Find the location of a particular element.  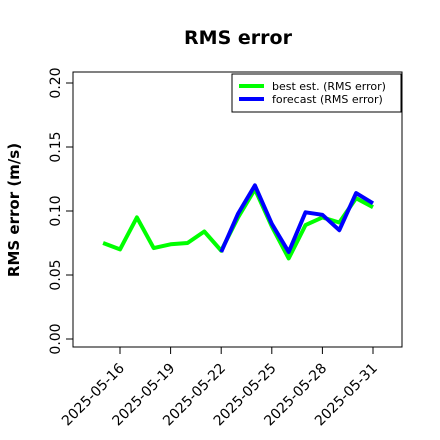

legend-box is located at coordinates (316, 93).